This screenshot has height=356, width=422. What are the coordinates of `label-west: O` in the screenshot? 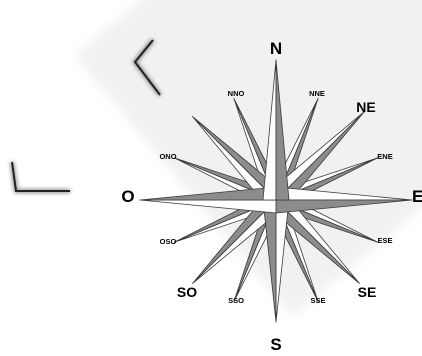 It's located at (127, 196).